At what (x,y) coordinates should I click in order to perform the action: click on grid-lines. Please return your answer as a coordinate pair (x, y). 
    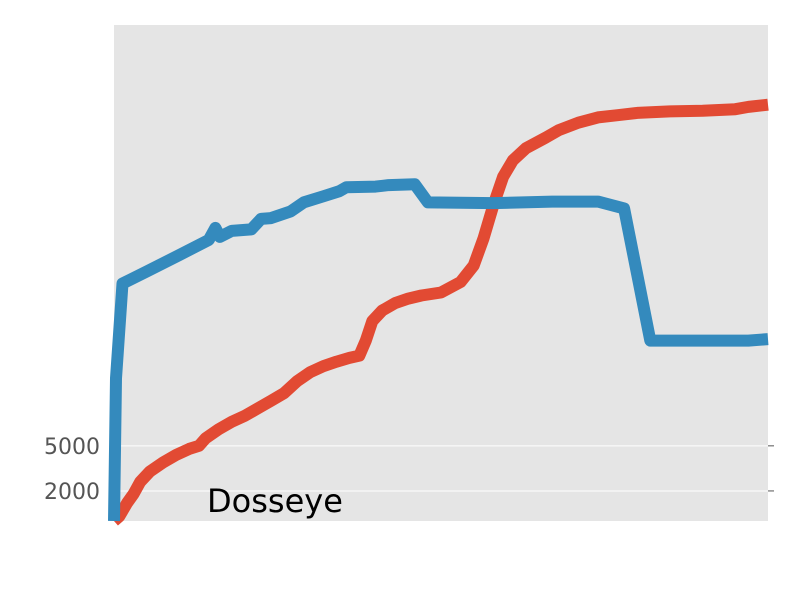
    Looking at the image, I should click on (441, 468).